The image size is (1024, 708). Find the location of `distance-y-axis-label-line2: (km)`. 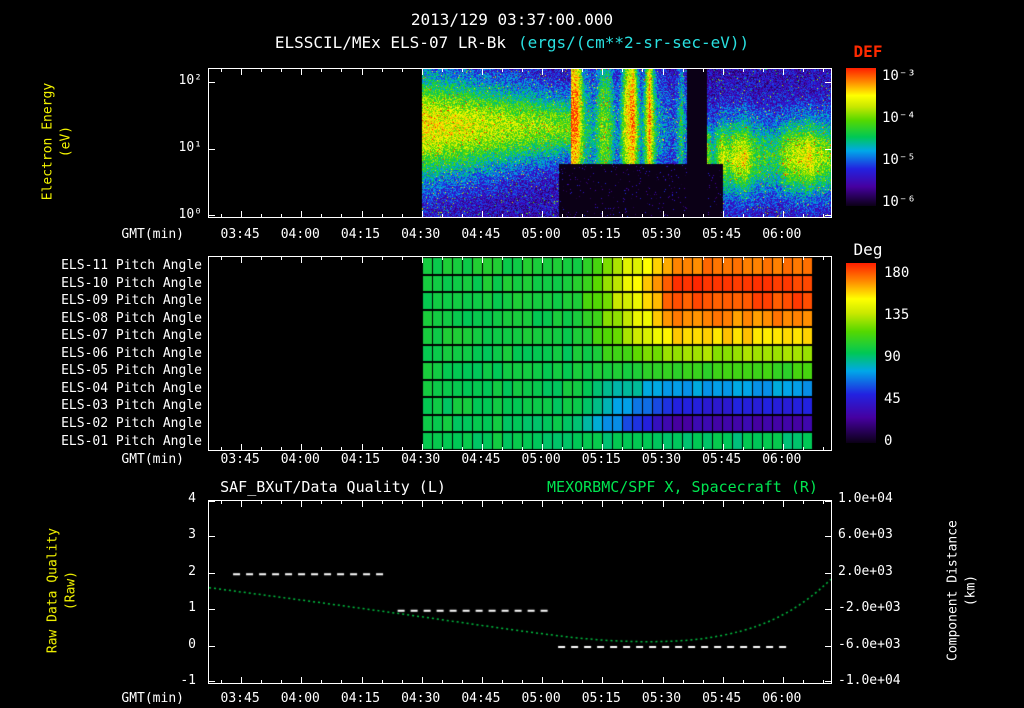

distance-y-axis-label-line2: (km) is located at coordinates (970, 590).